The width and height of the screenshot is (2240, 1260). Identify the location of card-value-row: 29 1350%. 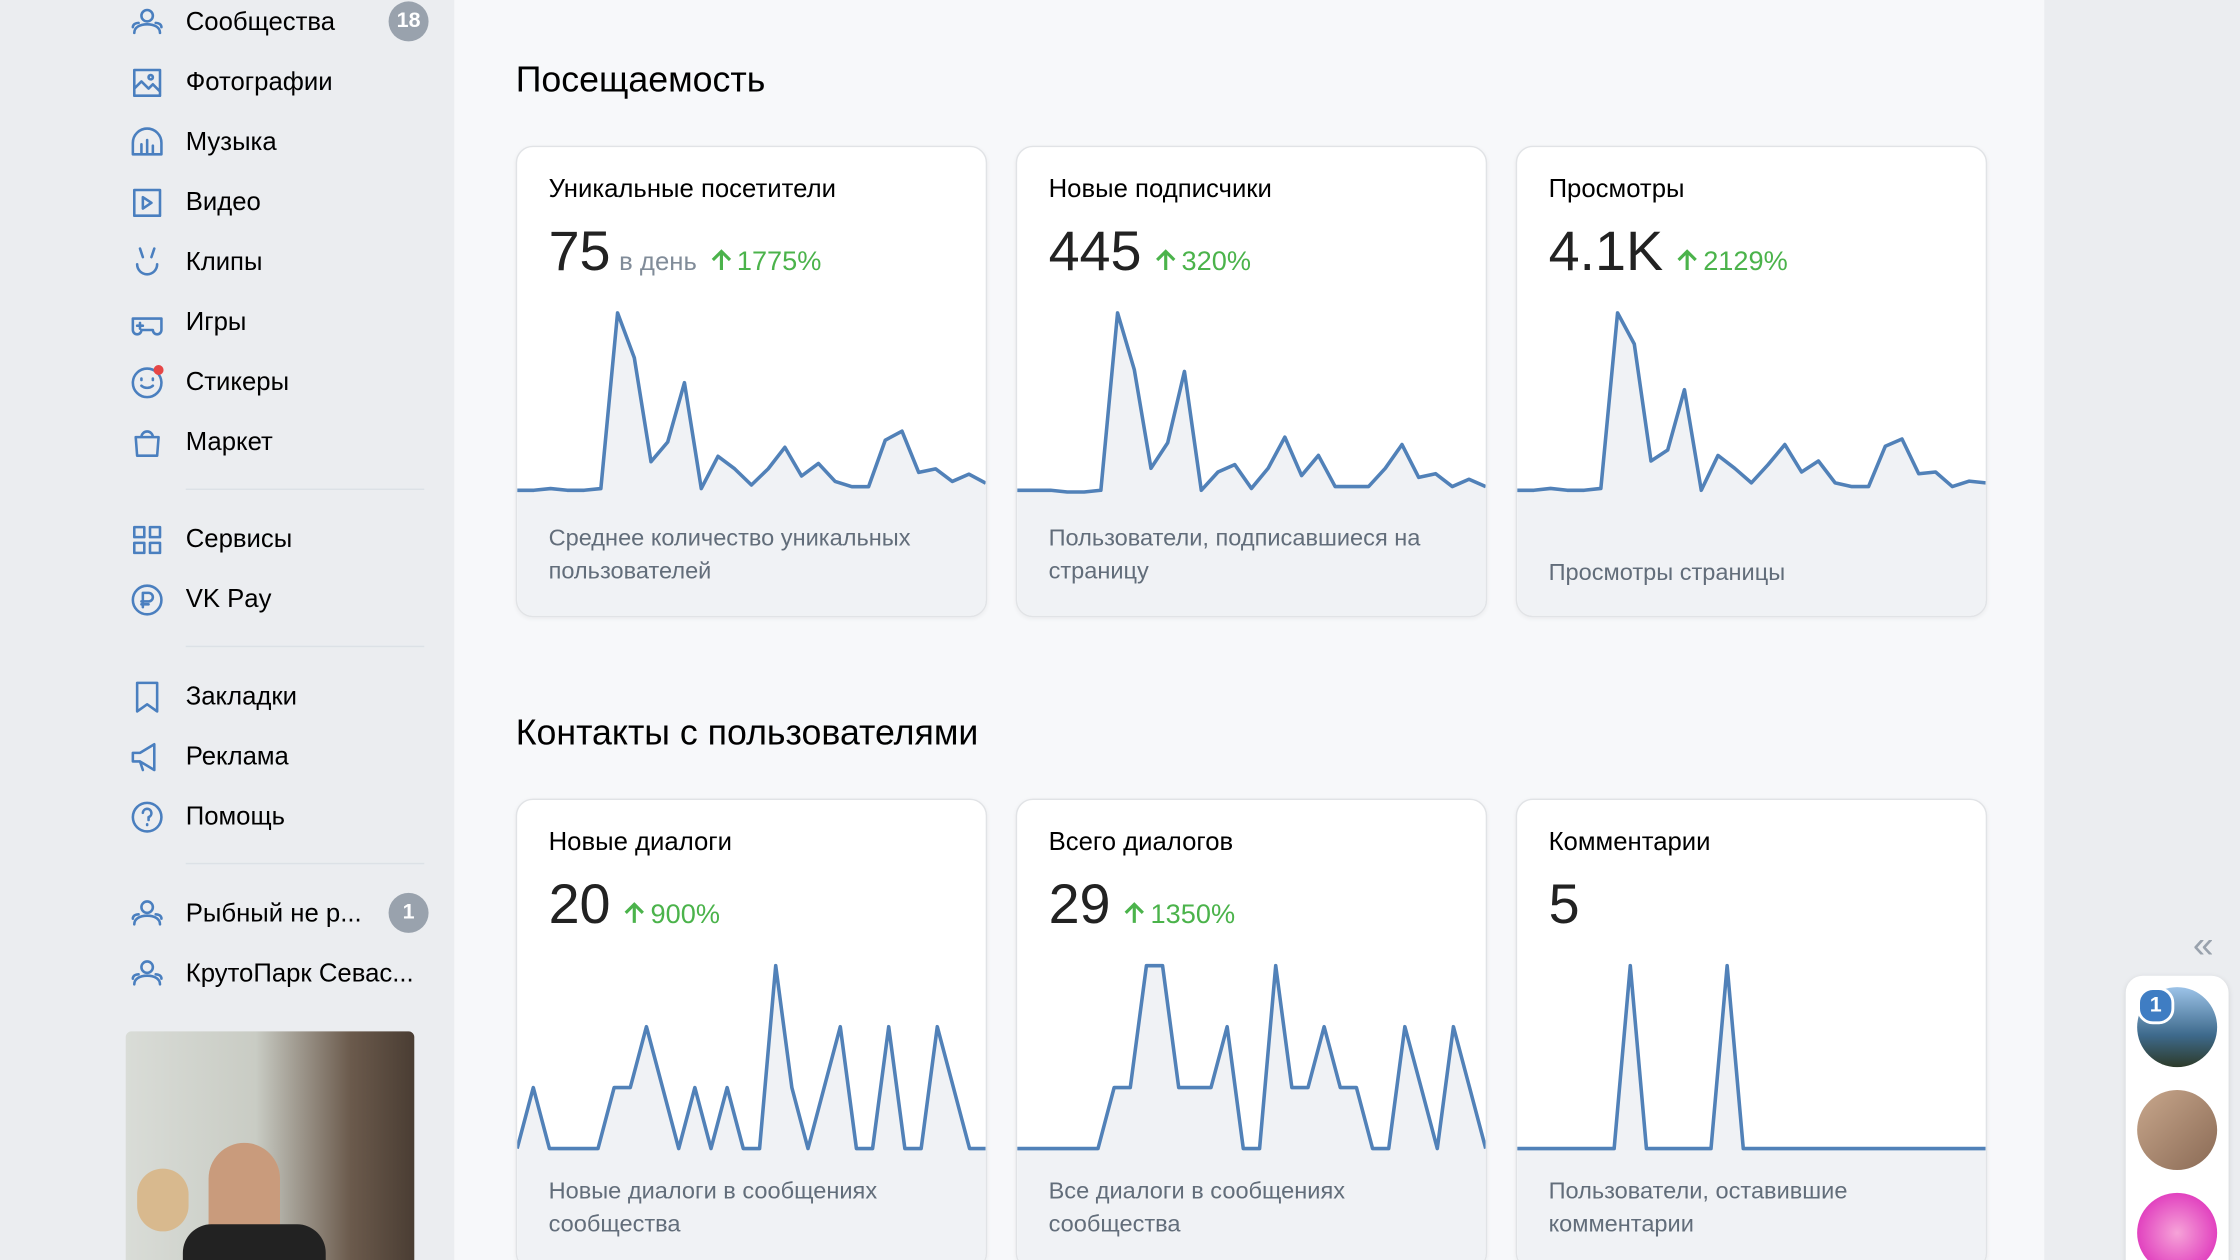
(1142, 905).